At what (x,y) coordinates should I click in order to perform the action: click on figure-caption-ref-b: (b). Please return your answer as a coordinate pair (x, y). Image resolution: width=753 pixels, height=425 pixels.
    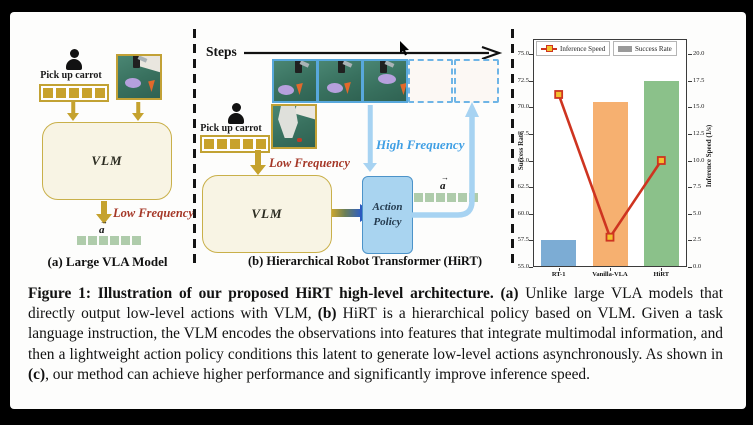
    Looking at the image, I should click on (327, 314).